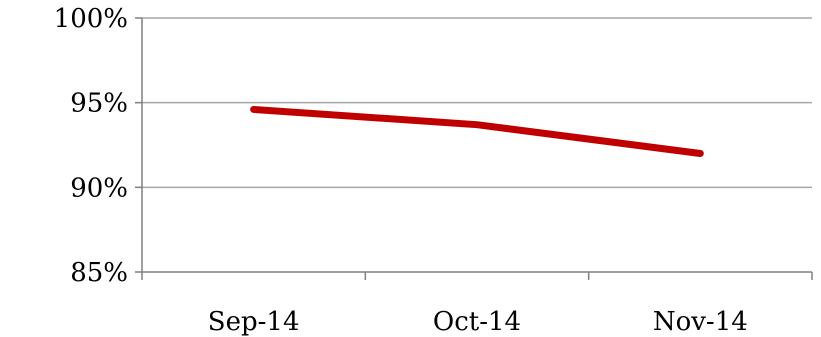 Image resolution: width=821 pixels, height=337 pixels. What do you see at coordinates (91, 146) in the screenshot?
I see `y-axis-tick-labels: 85% 90% 95% 100%` at bounding box center [91, 146].